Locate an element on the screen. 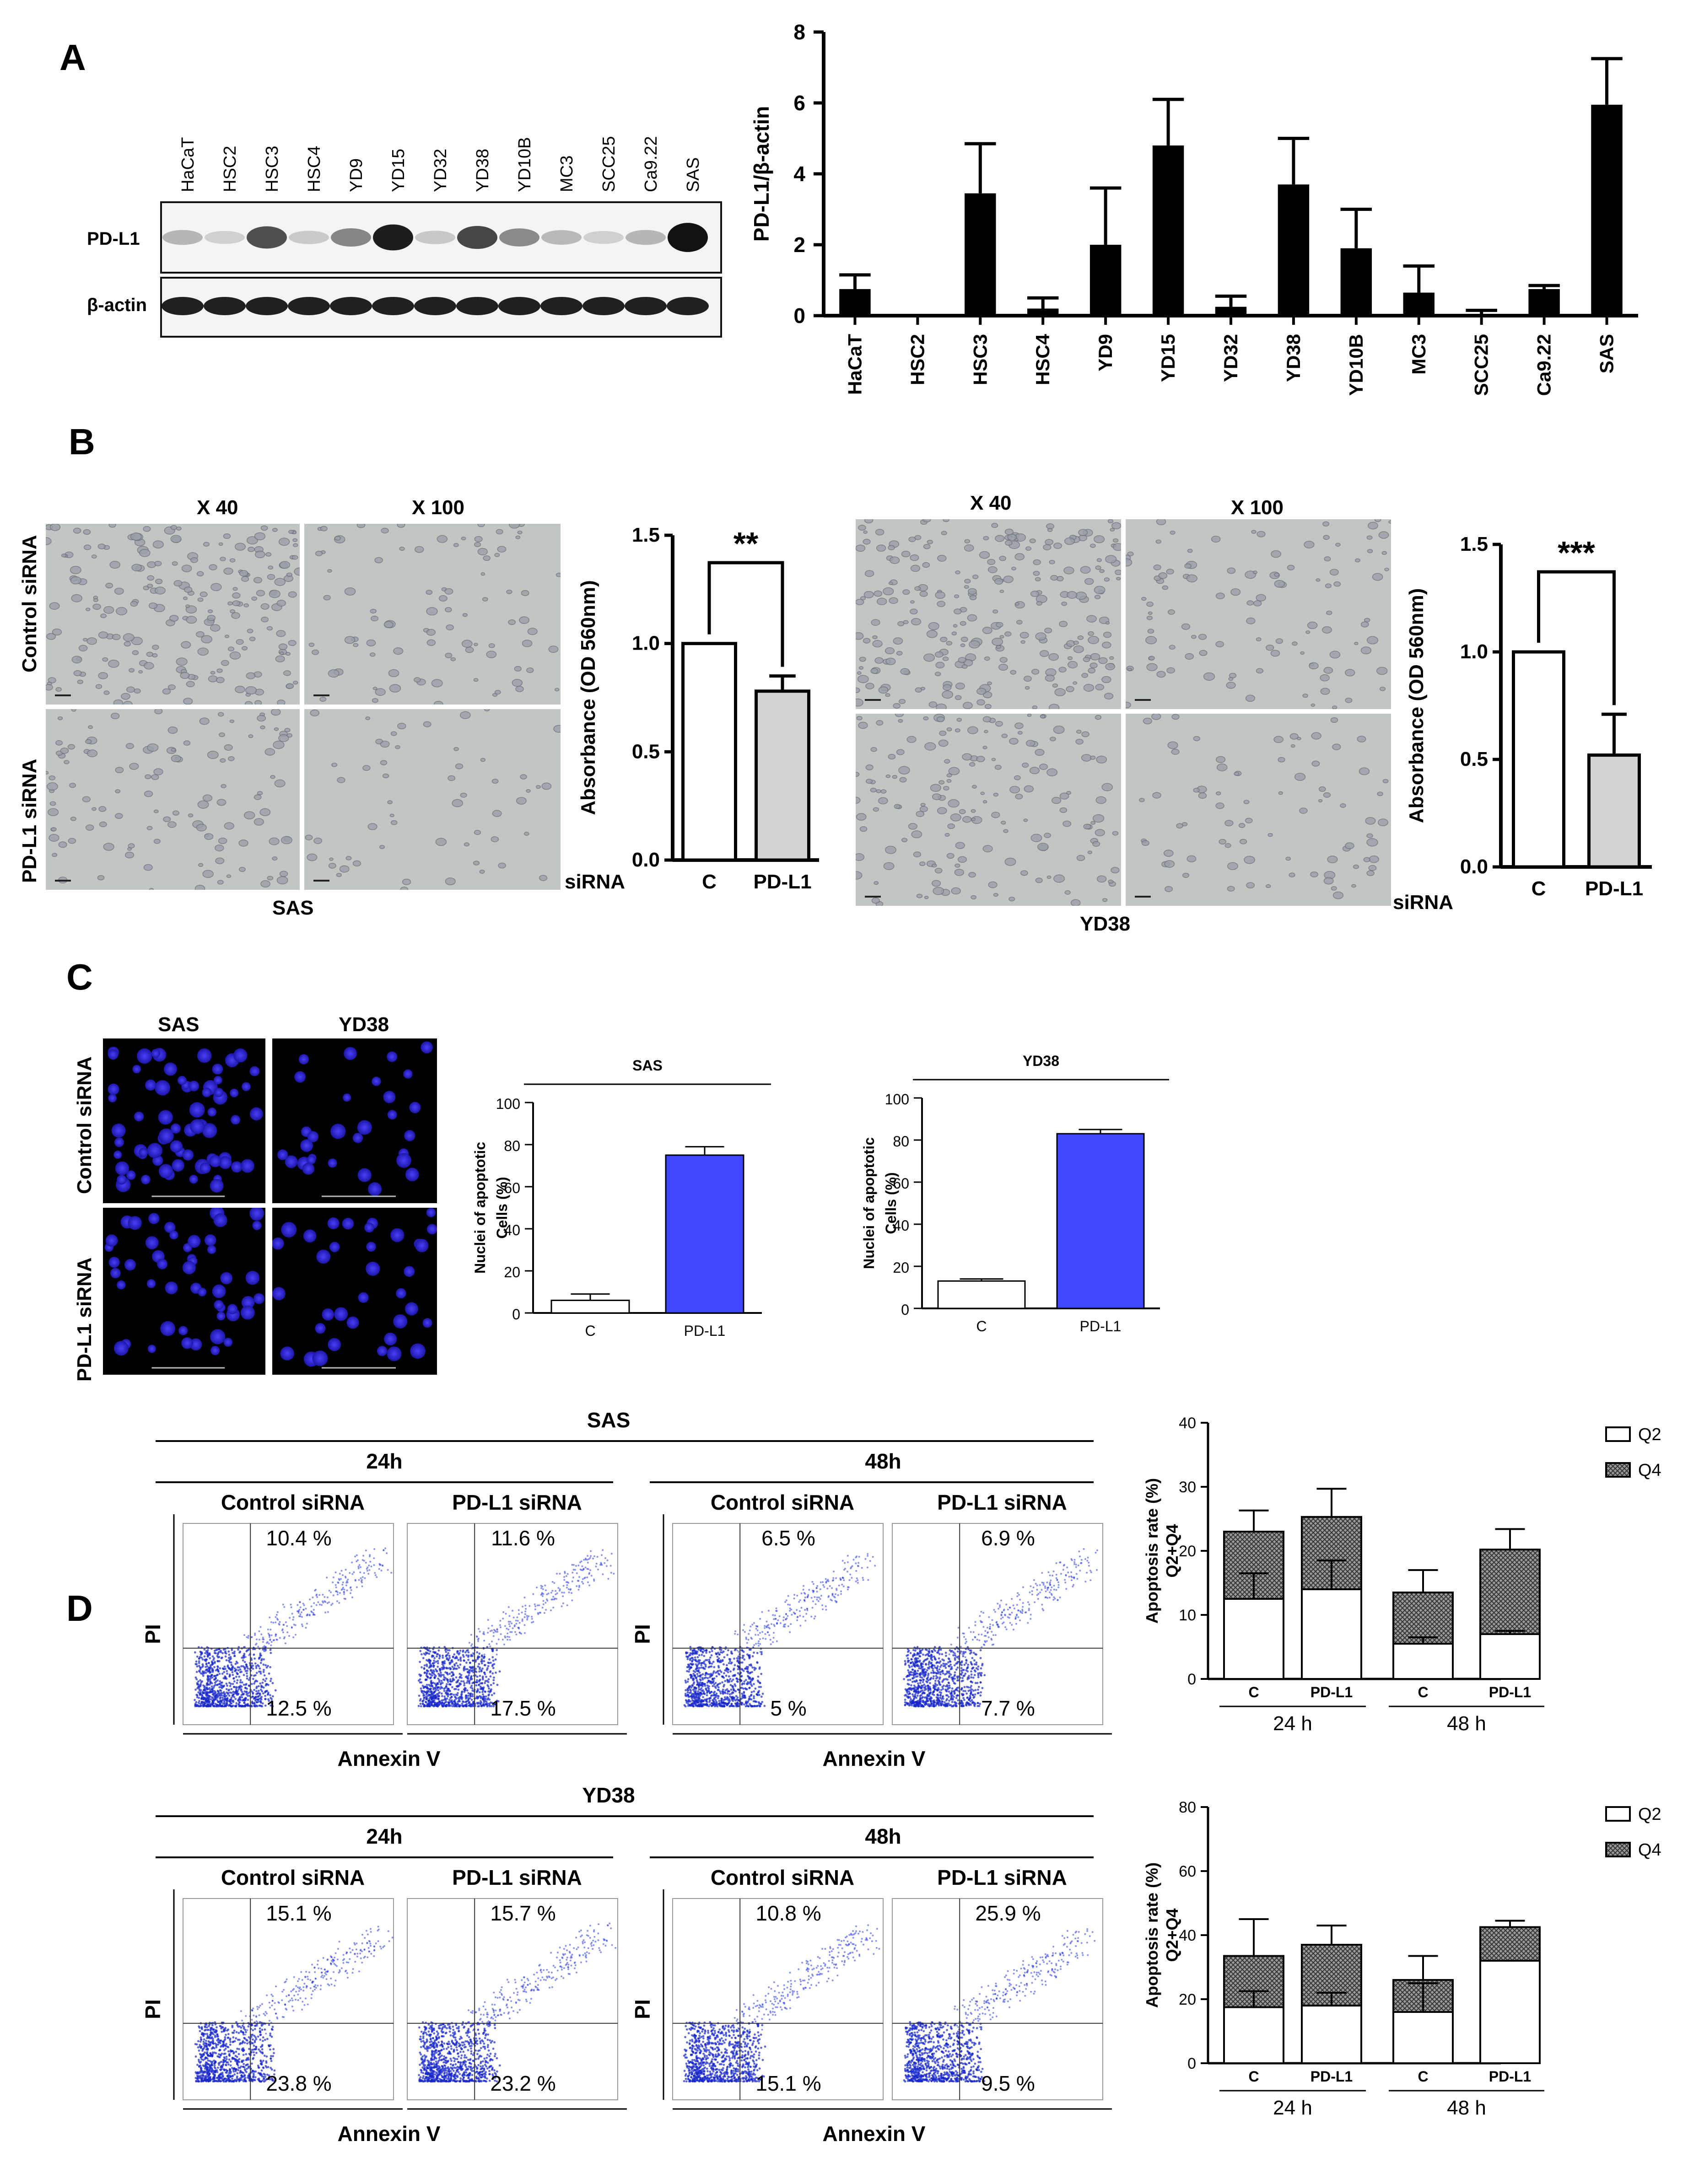 The width and height of the screenshot is (1688, 2184). bar is located at coordinates (1168, 230).